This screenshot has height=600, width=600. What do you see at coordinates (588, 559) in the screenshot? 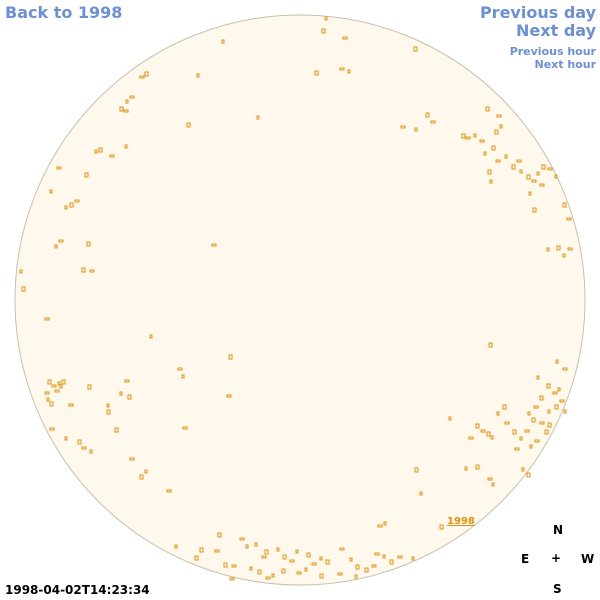
I see `compass-west: W` at bounding box center [588, 559].